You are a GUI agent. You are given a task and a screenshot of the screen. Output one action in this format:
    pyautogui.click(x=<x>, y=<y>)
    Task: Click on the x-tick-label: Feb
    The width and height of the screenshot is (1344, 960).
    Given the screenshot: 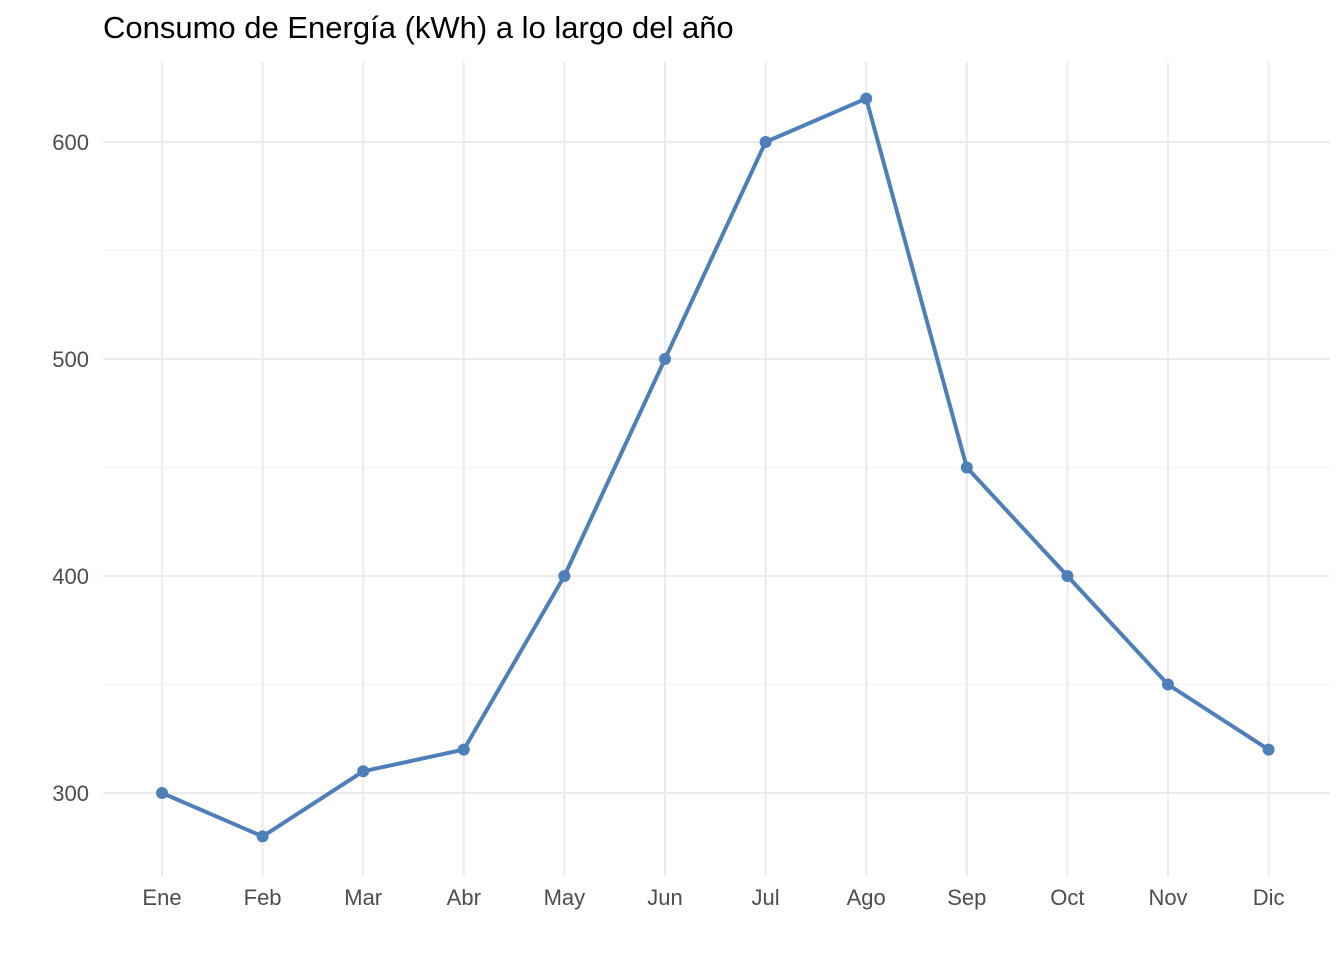 What is the action you would take?
    pyautogui.click(x=263, y=897)
    